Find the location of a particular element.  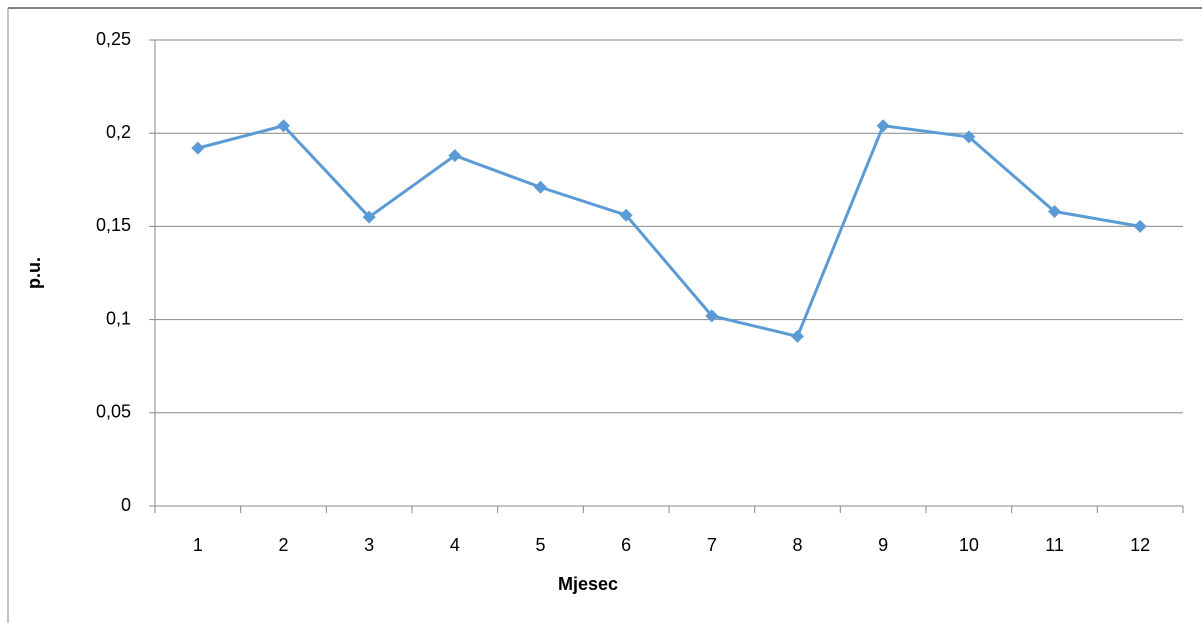

x-tick-label: 8 is located at coordinates (797, 545).